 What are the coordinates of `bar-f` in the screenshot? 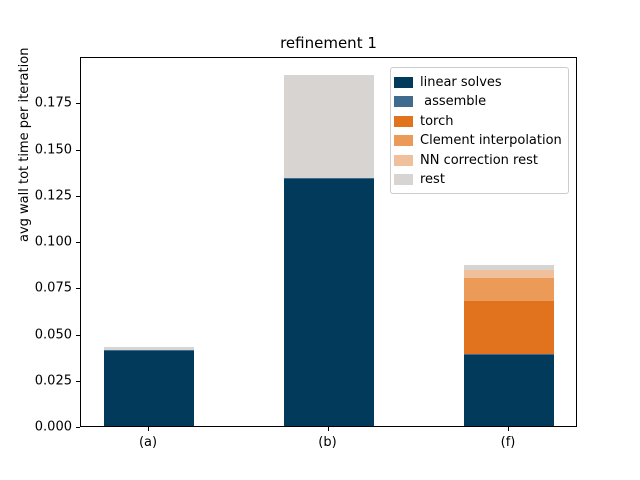 It's located at (509, 241).